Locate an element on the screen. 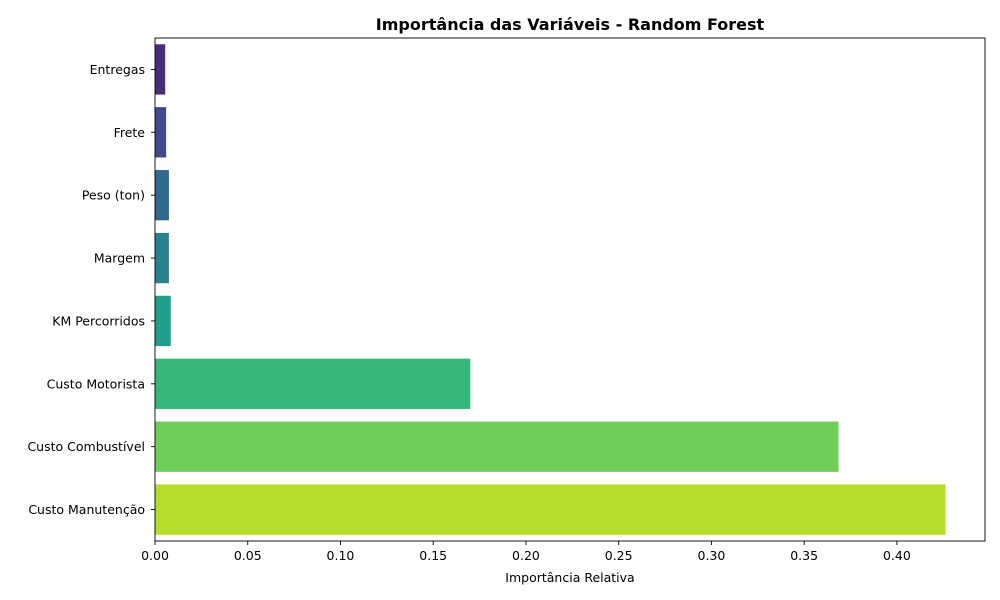  x-tick-label: 0.40 is located at coordinates (897, 555).